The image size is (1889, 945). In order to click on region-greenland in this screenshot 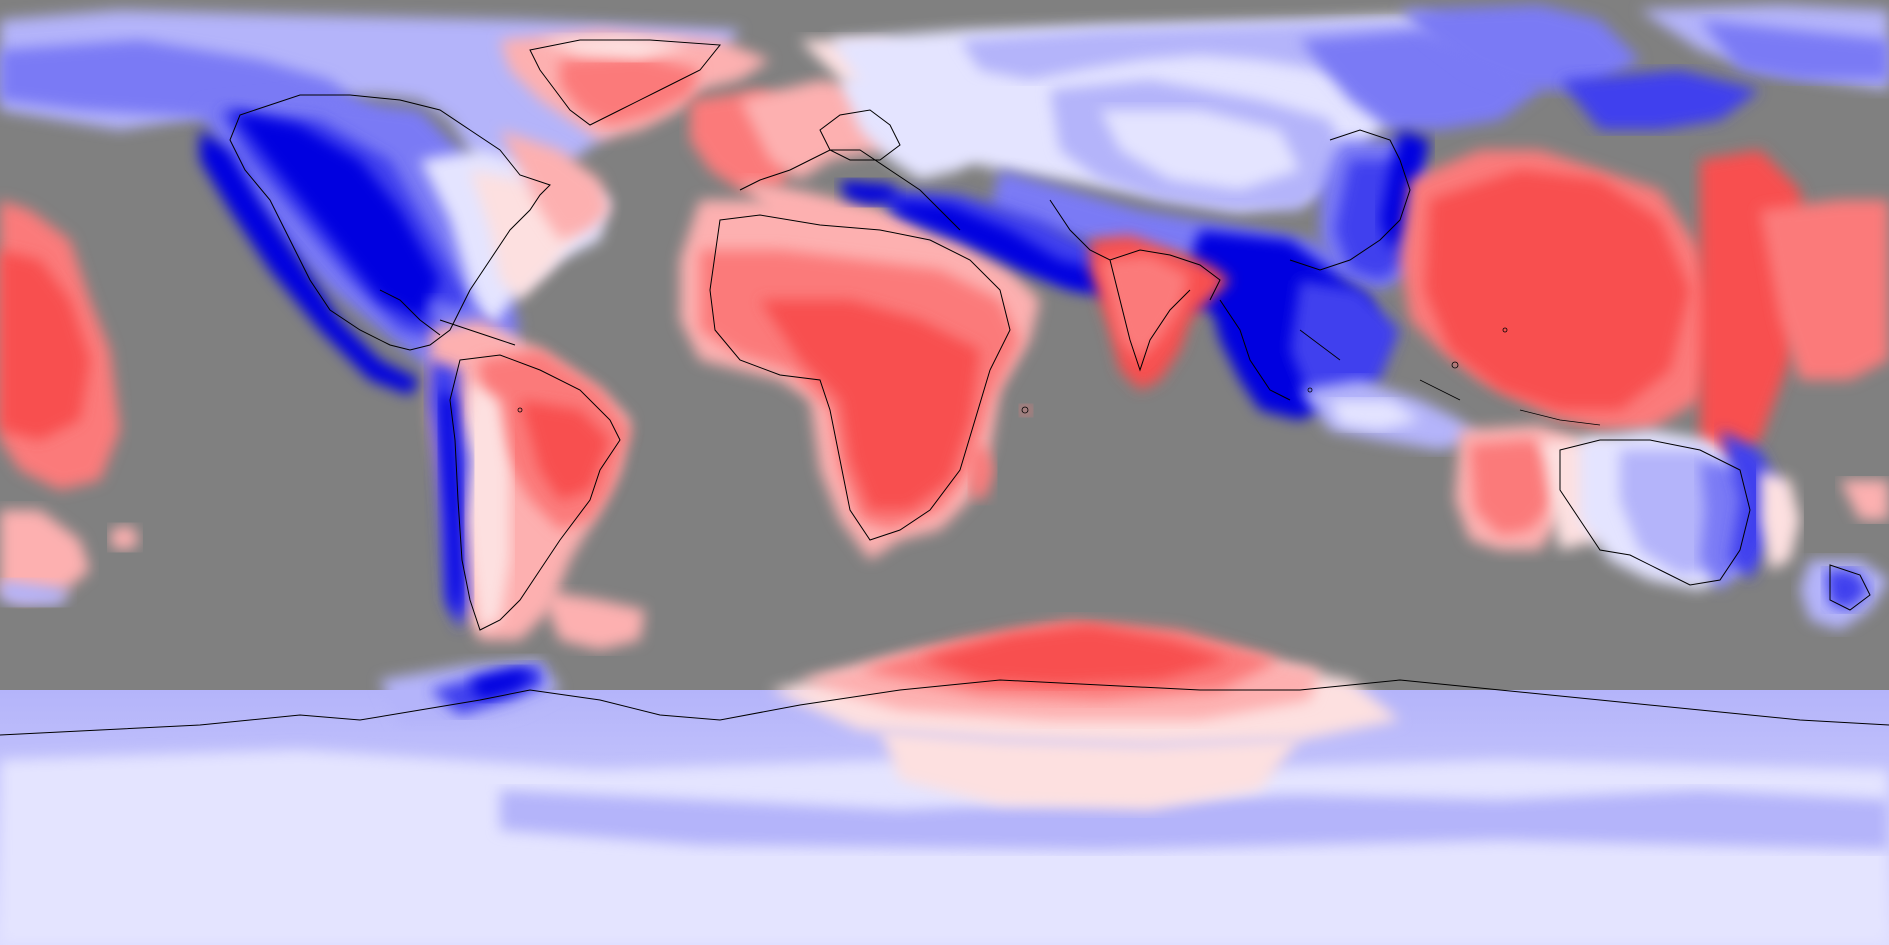, I will do `click(635, 85)`.